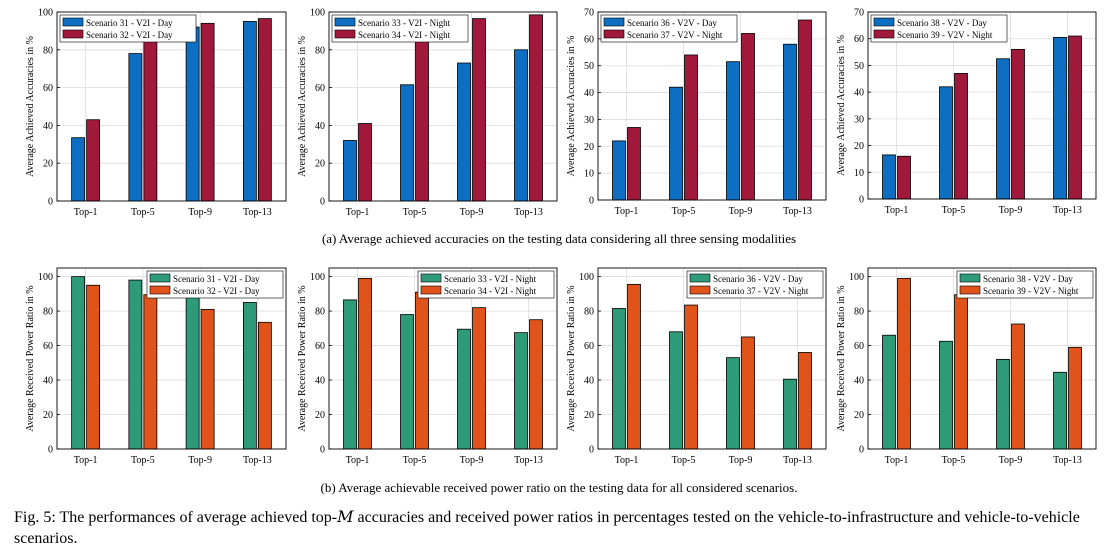  I want to click on figure-caption-variable: M, so click(345, 516).